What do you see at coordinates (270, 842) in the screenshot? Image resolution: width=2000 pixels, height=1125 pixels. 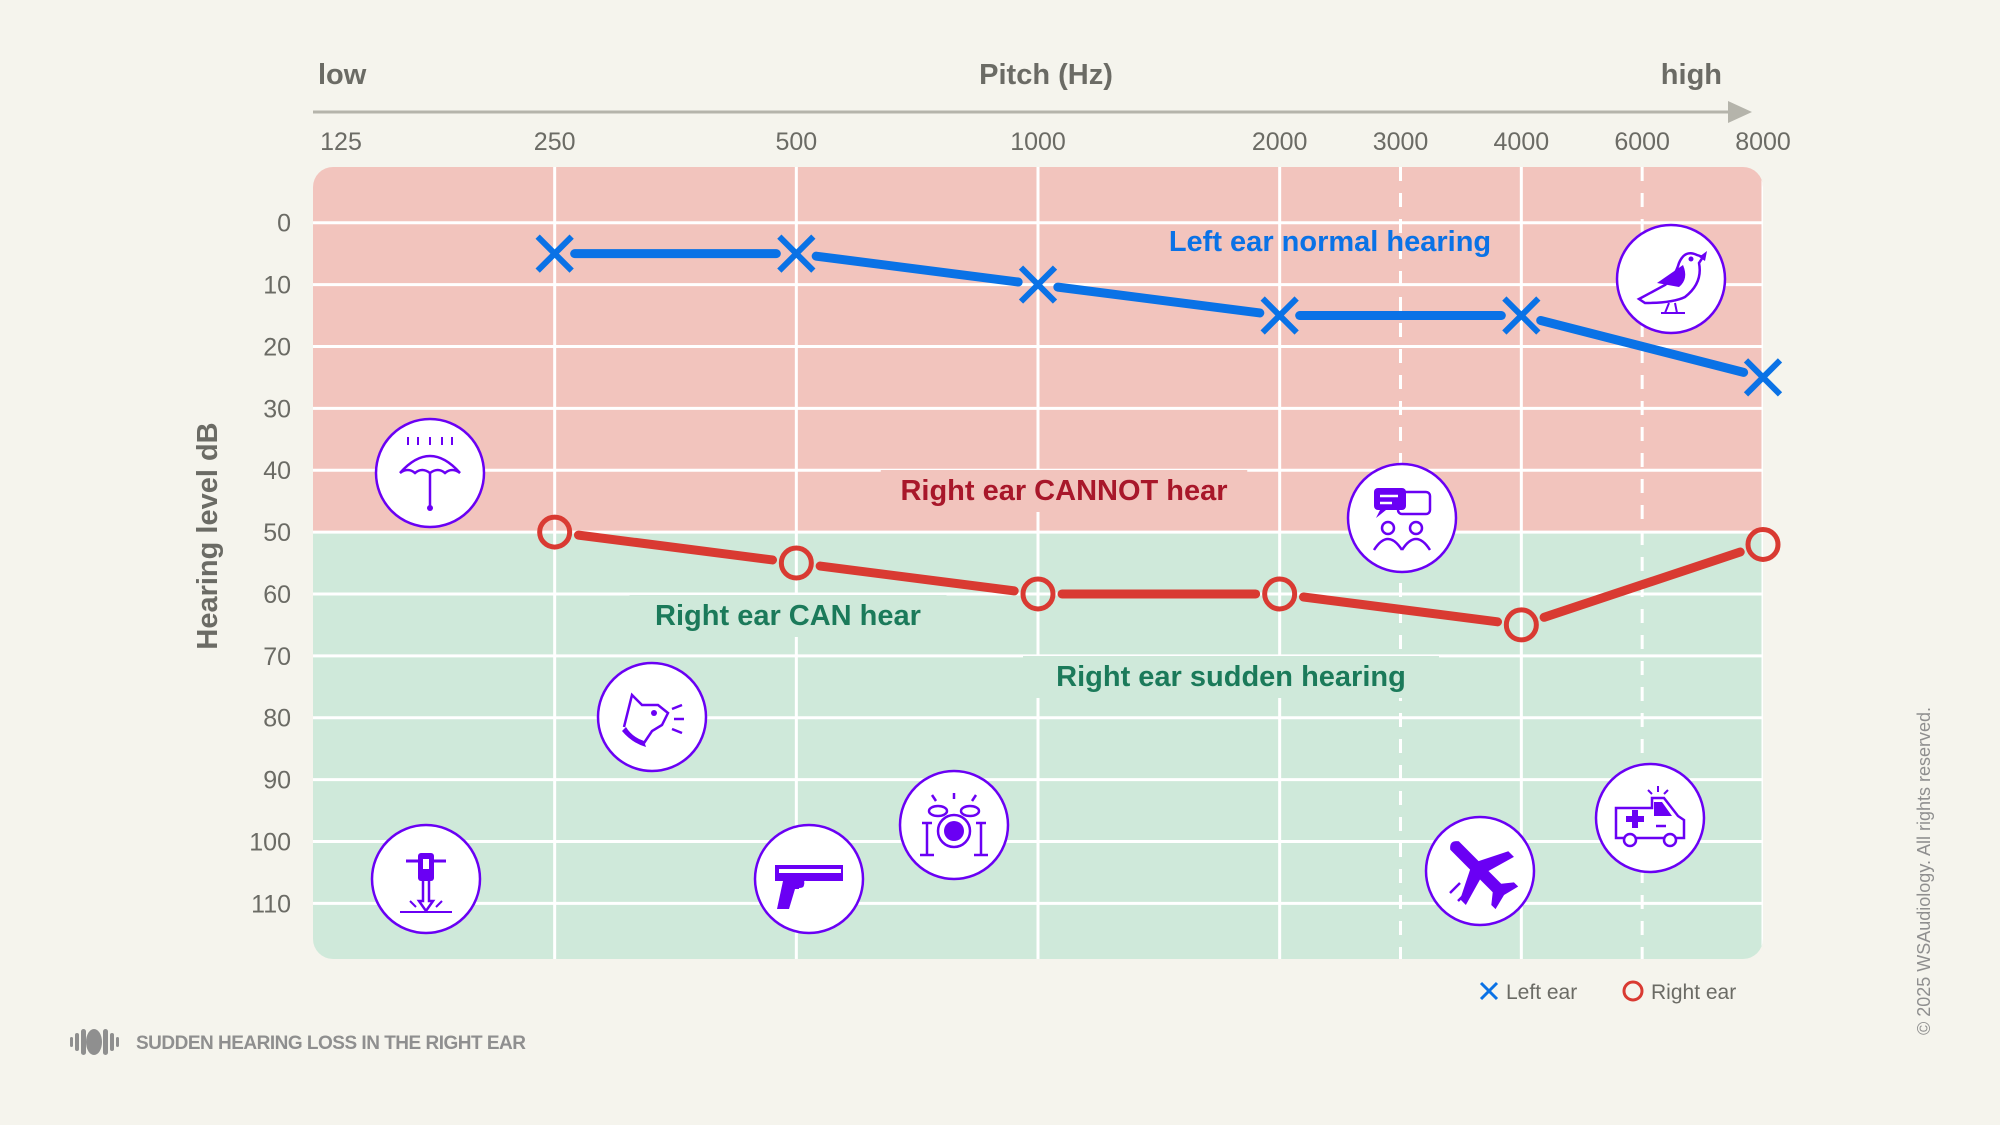 I see `y-tick-label: 100` at bounding box center [270, 842].